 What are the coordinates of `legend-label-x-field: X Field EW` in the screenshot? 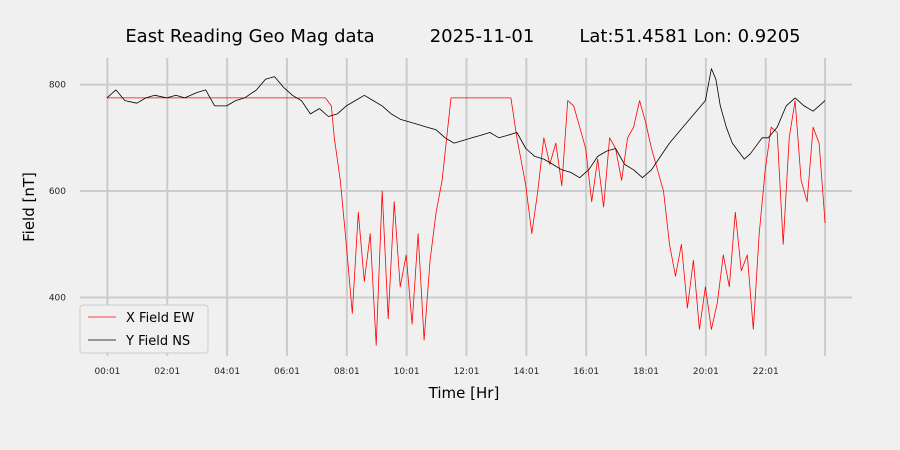 It's located at (160, 318).